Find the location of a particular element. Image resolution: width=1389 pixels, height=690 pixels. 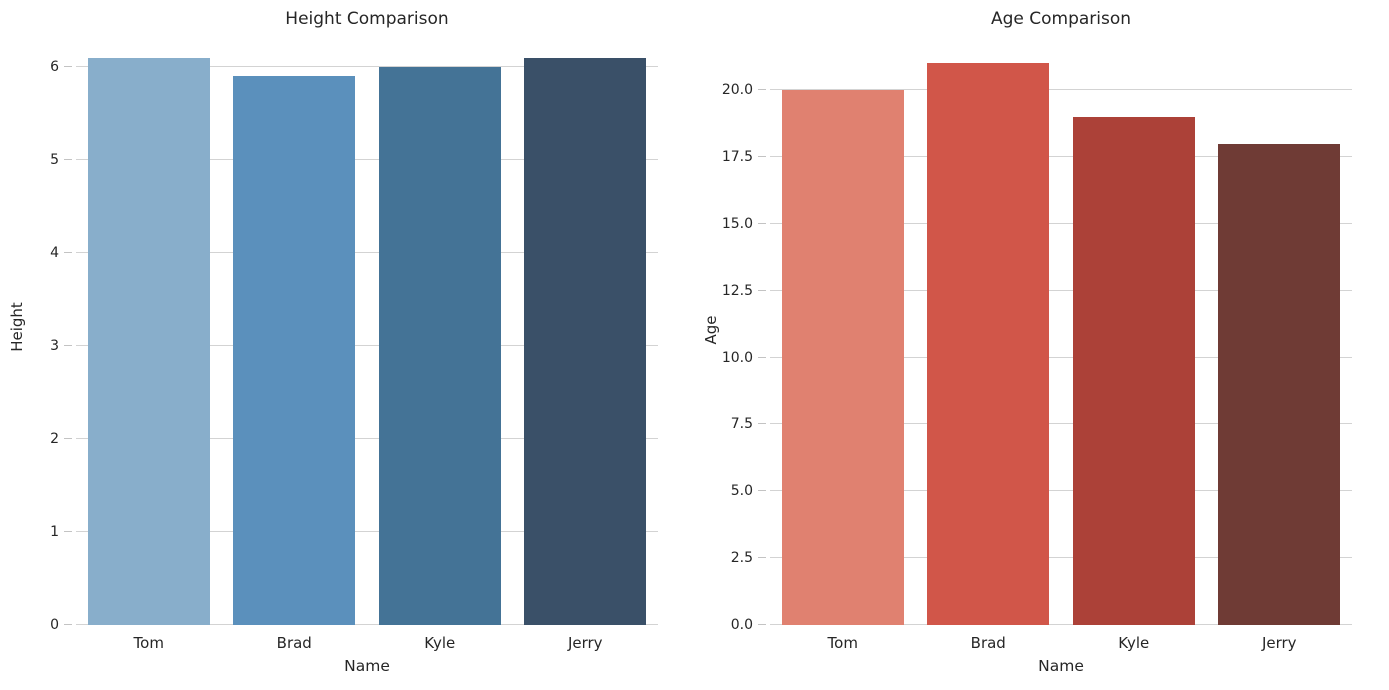

y-tick-label: 10.0 is located at coordinates (737, 357).